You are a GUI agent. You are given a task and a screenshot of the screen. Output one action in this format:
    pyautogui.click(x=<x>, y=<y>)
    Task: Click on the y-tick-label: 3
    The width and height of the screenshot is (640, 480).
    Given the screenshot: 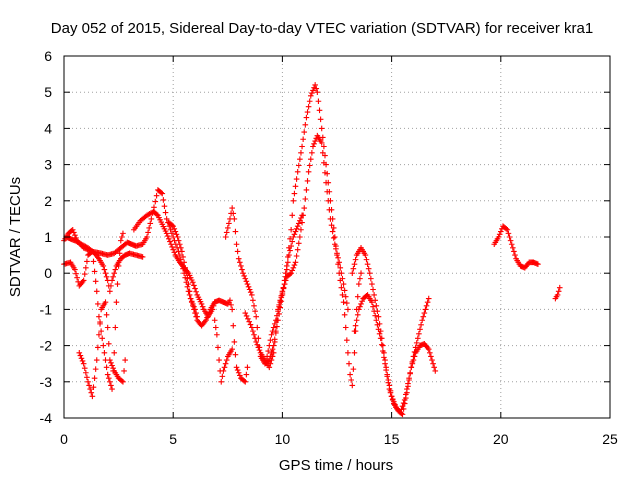 What is the action you would take?
    pyautogui.click(x=48, y=165)
    